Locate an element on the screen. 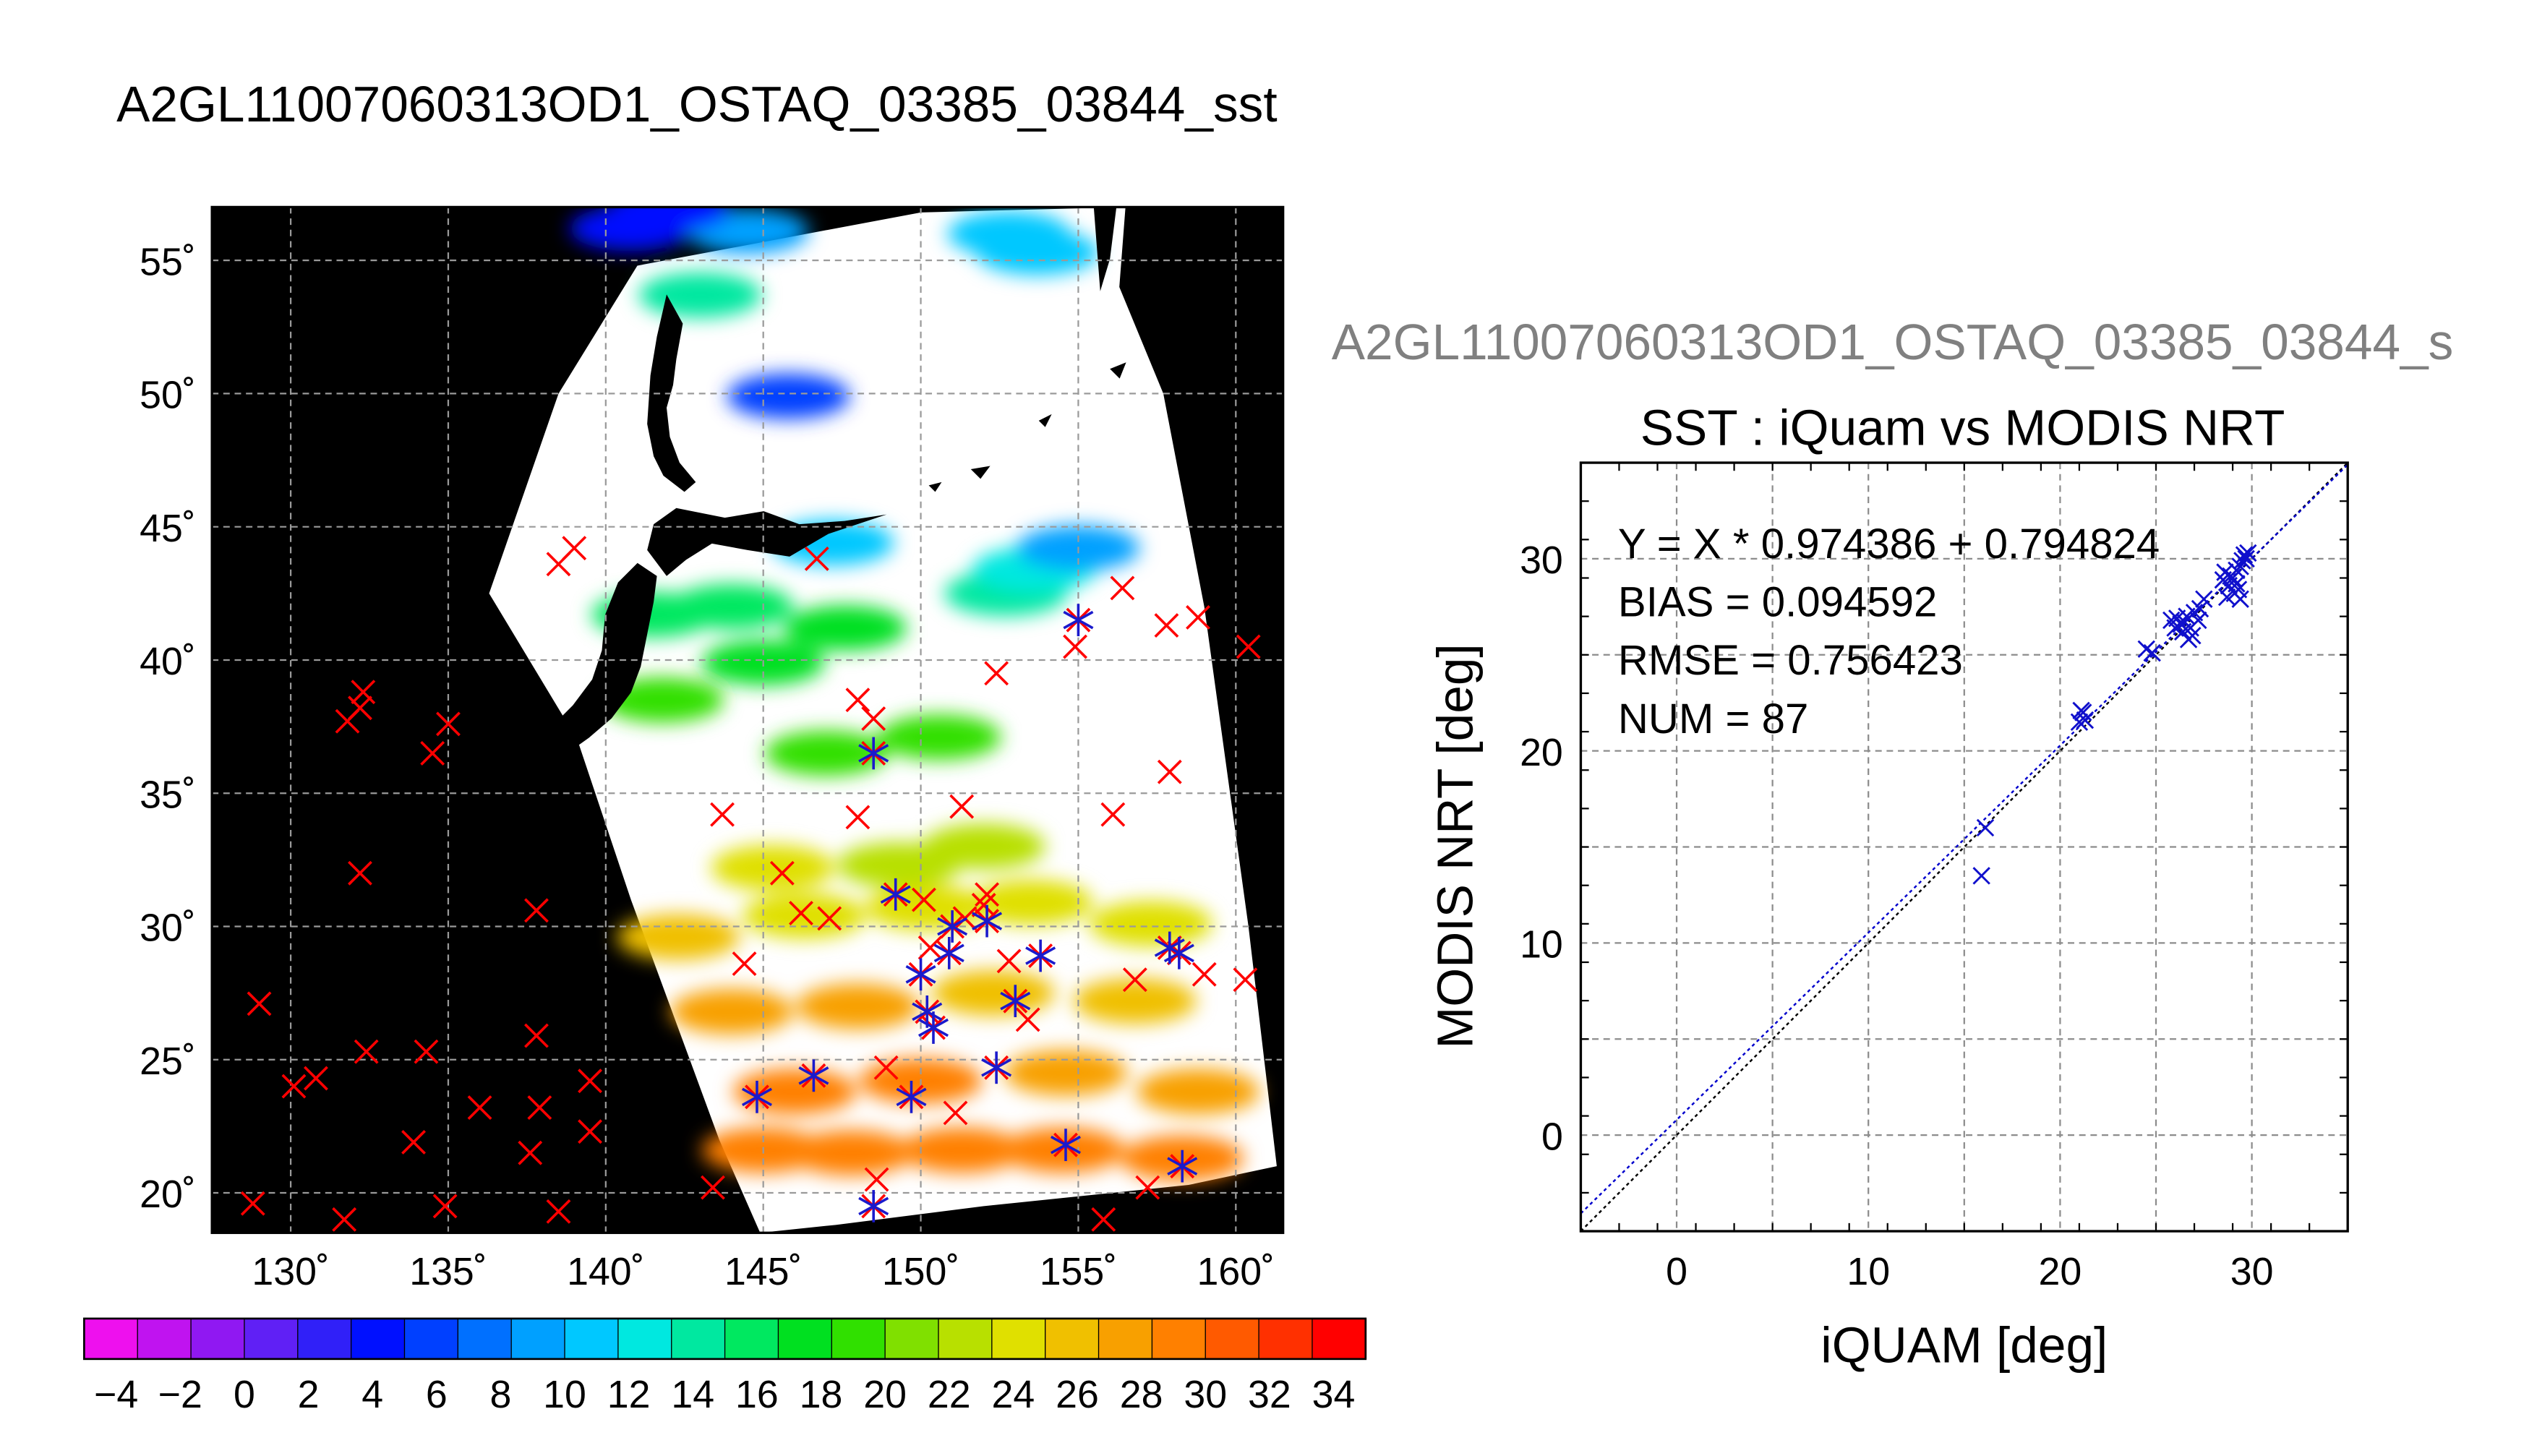 Image resolution: width=2537 pixels, height=1456 pixels. colorbar-label-14: 24 is located at coordinates (1013, 1394).